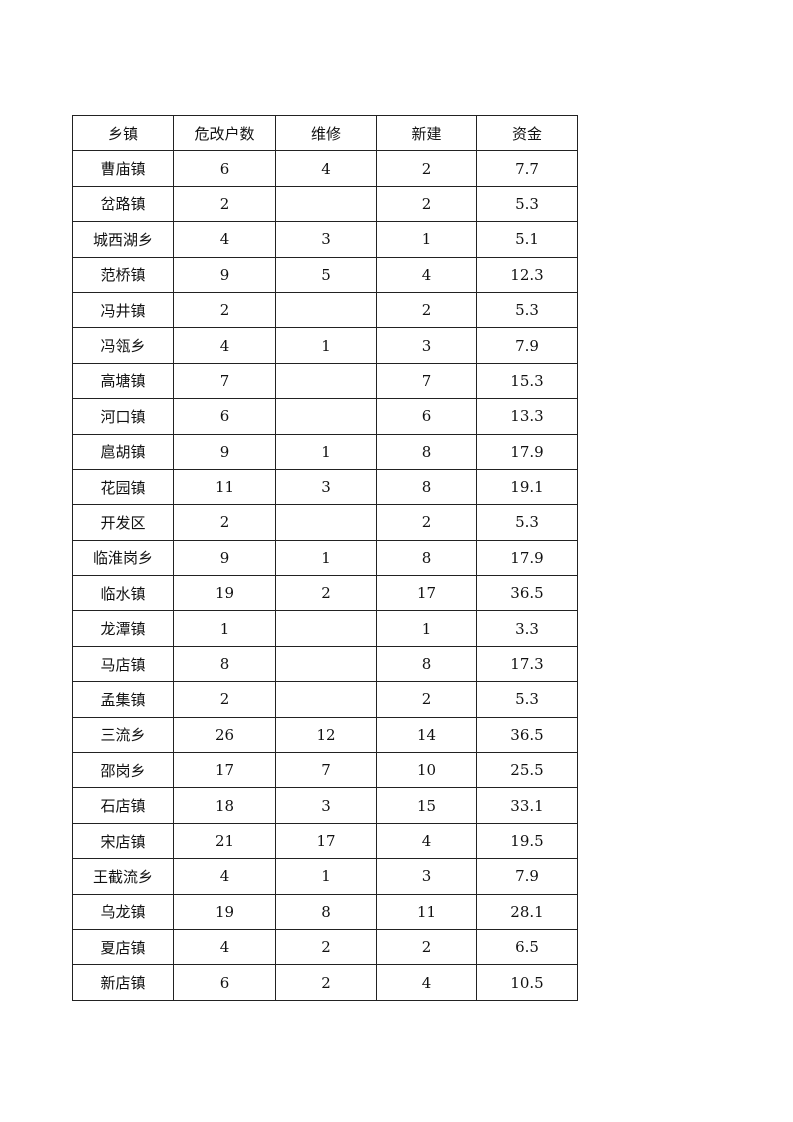 The image size is (793, 1122). I want to click on cell-funds: 10.5, so click(527, 982).